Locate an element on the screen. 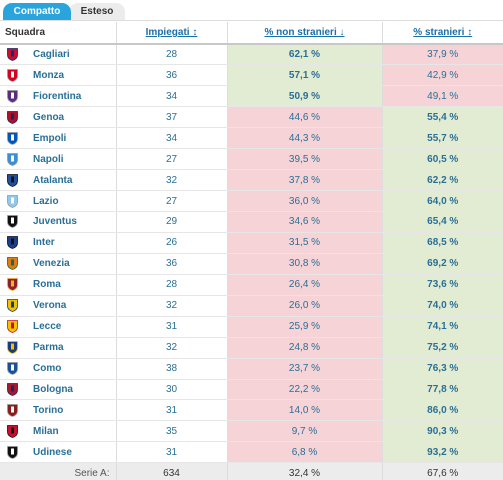 This screenshot has height=480, width=503. foreign-cell: 49,1 % is located at coordinates (442, 96).